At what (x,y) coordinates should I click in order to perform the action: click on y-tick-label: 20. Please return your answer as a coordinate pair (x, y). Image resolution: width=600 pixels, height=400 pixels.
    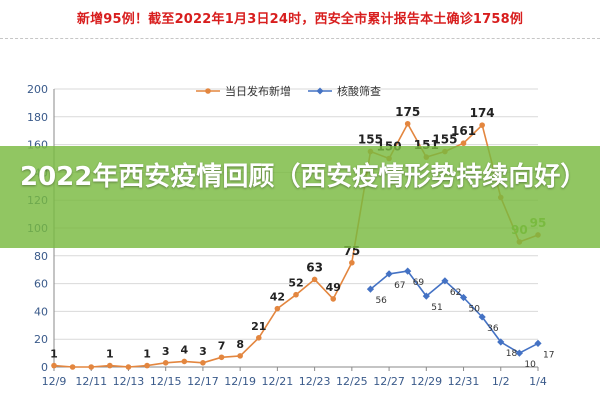
    Looking at the image, I should click on (41, 339).